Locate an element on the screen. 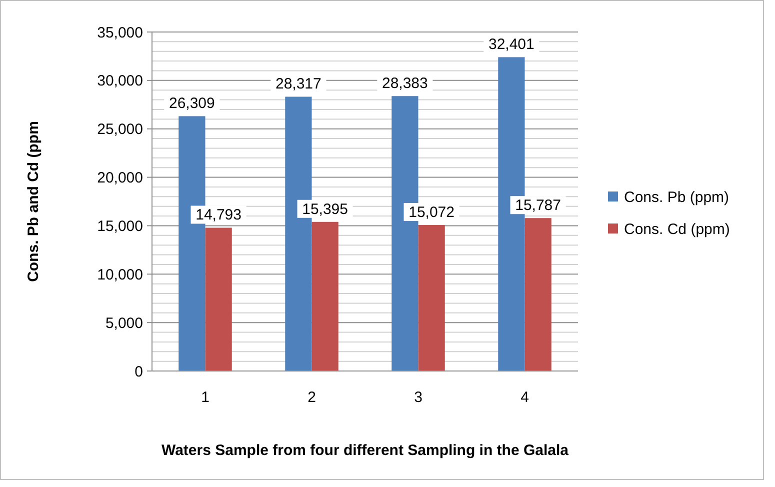 The image size is (775, 487). x-axis-title: Waters Sample from four different Sampling in the Galala is located at coordinates (365, 450).